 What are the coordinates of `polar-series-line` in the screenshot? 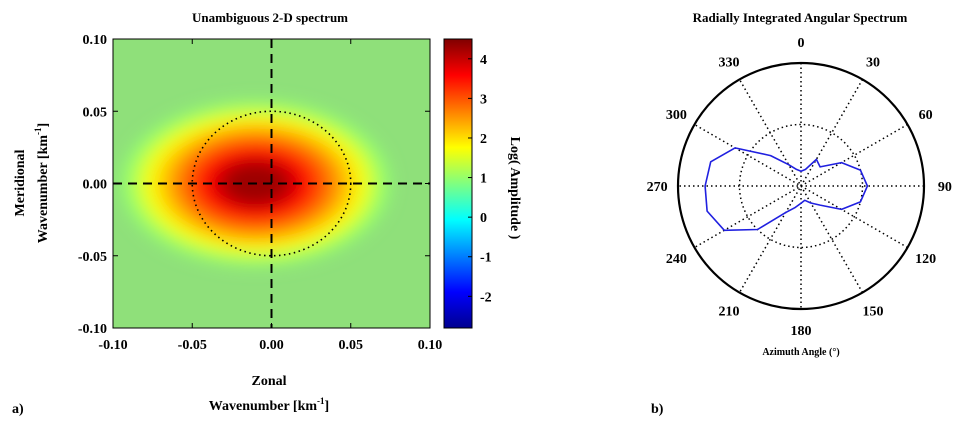 It's located at (786, 189).